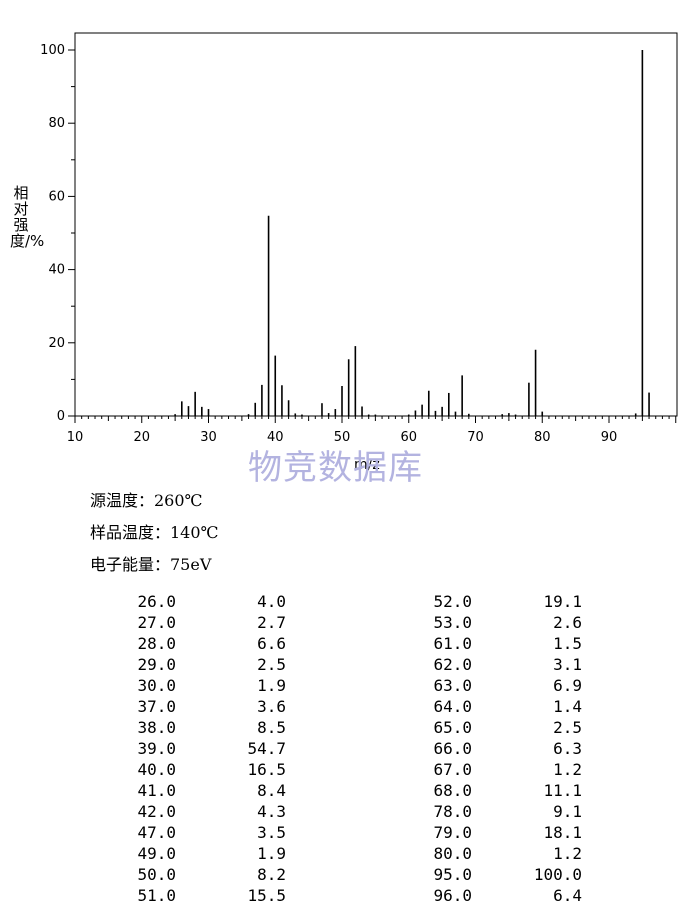 The height and width of the screenshot is (921, 696). Describe the element at coordinates (342, 437) in the screenshot. I see `x-tick-label: 50` at that location.